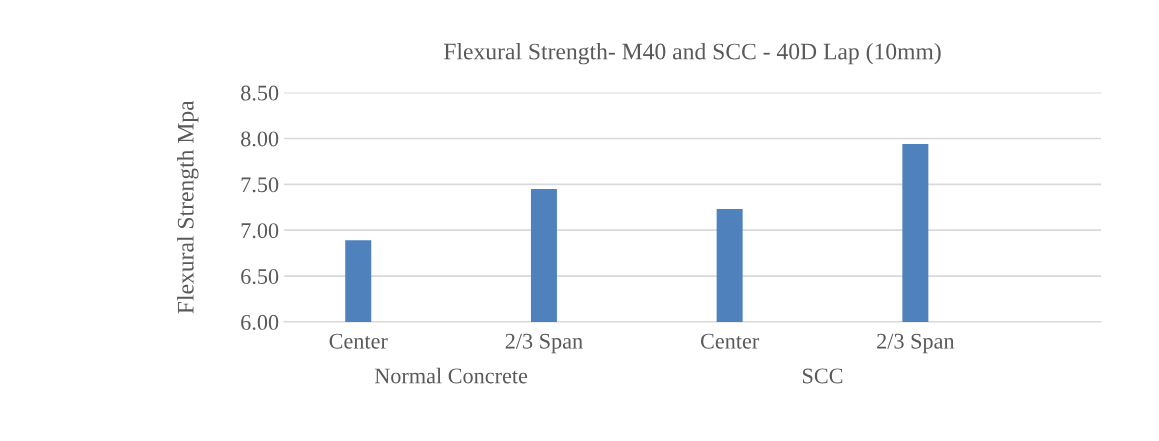 The width and height of the screenshot is (1159, 441). Describe the element at coordinates (260, 231) in the screenshot. I see `y-tick-label: 7.00` at that location.